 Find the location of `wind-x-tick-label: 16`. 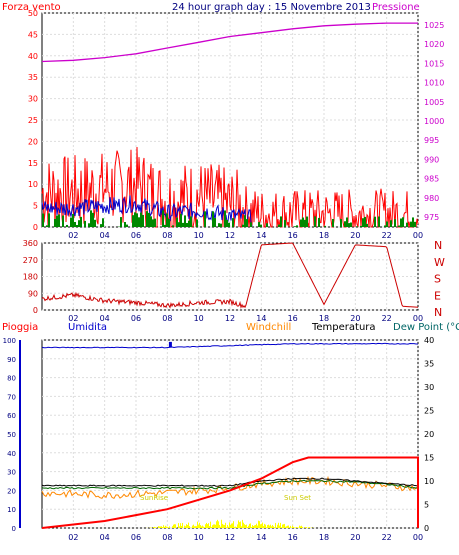

wind-x-tick-label: 16 is located at coordinates (293, 235).